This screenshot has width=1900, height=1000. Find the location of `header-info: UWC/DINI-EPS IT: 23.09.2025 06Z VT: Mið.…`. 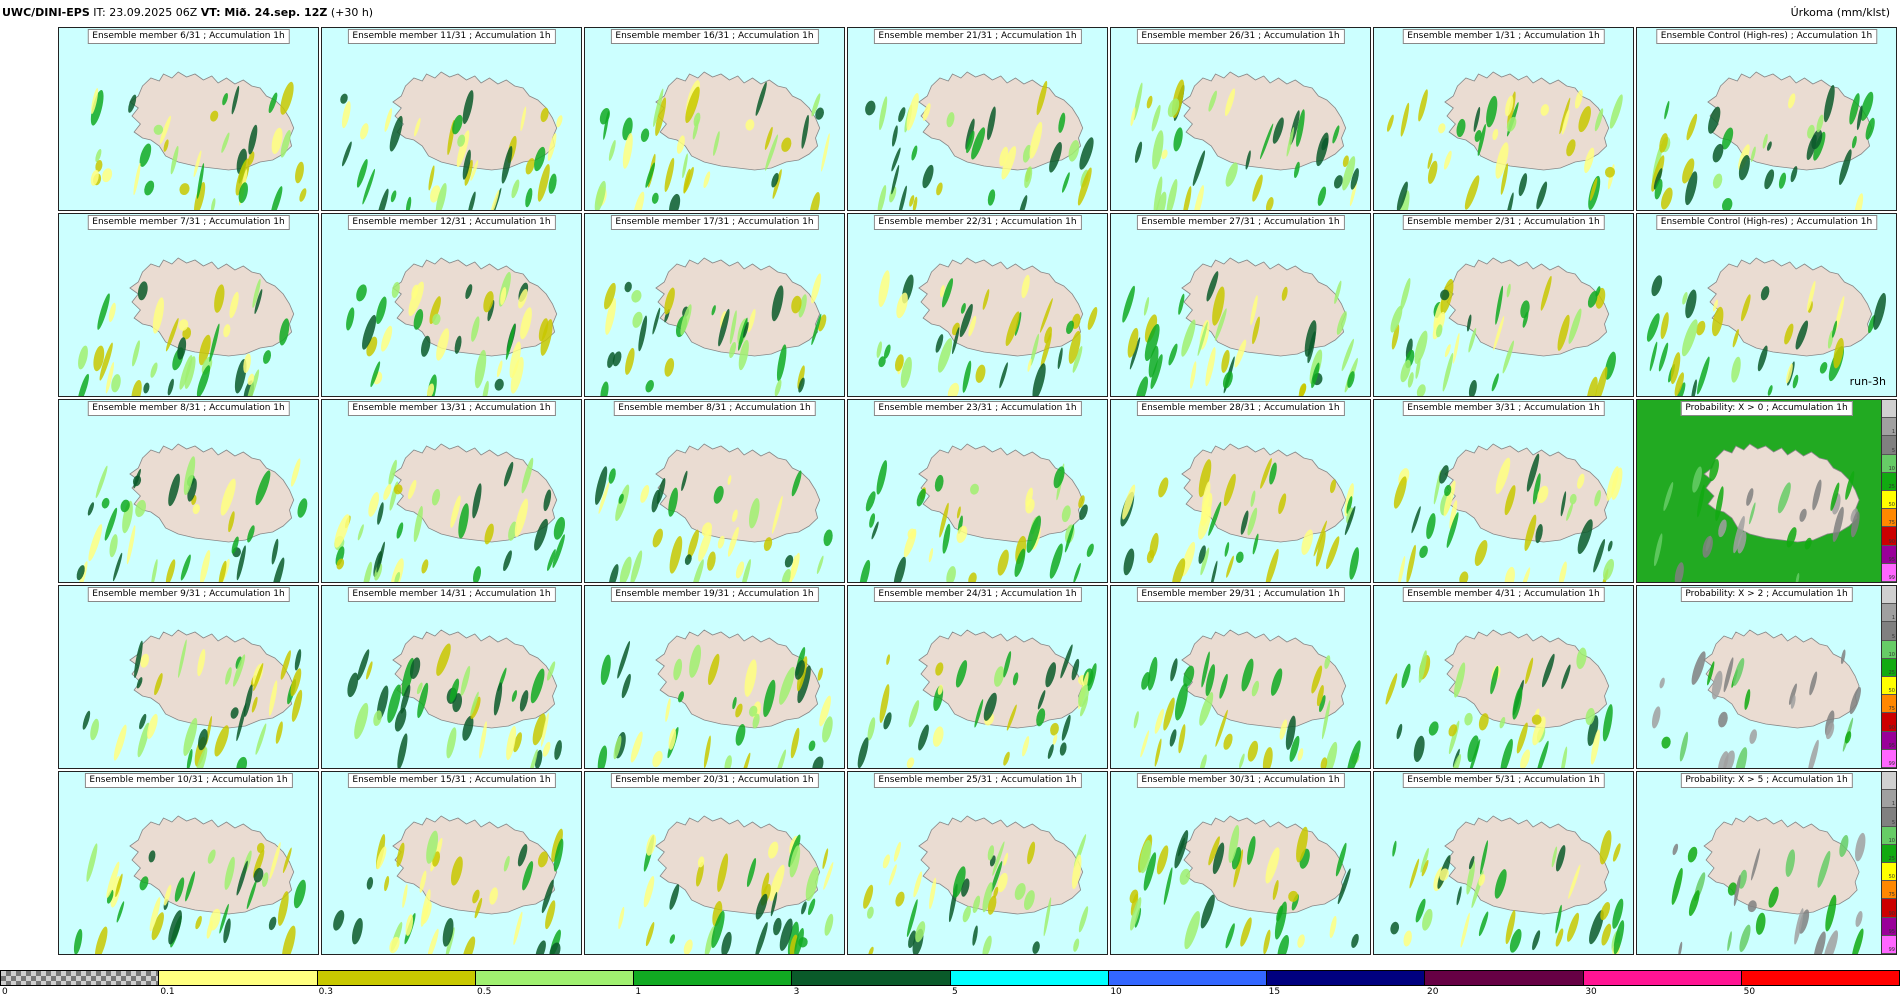

header-info: UWC/DINI-EPS IT: 23.09.2025 06Z VT: Mið.… is located at coordinates (187, 12).